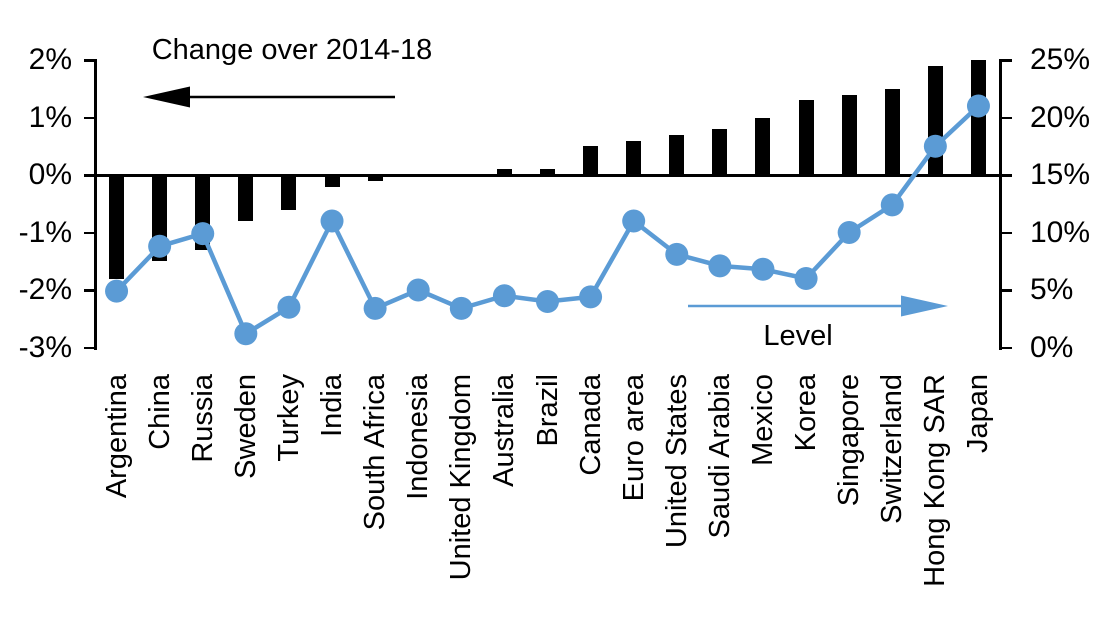  Describe the element at coordinates (1060, 232) in the screenshot. I see `right-axis-tick-label: 10%` at that location.